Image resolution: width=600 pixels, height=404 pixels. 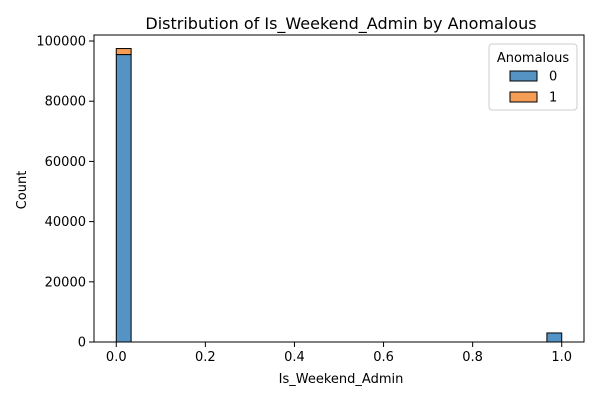 I want to click on y-tick-label: 100000, so click(x=61, y=42).